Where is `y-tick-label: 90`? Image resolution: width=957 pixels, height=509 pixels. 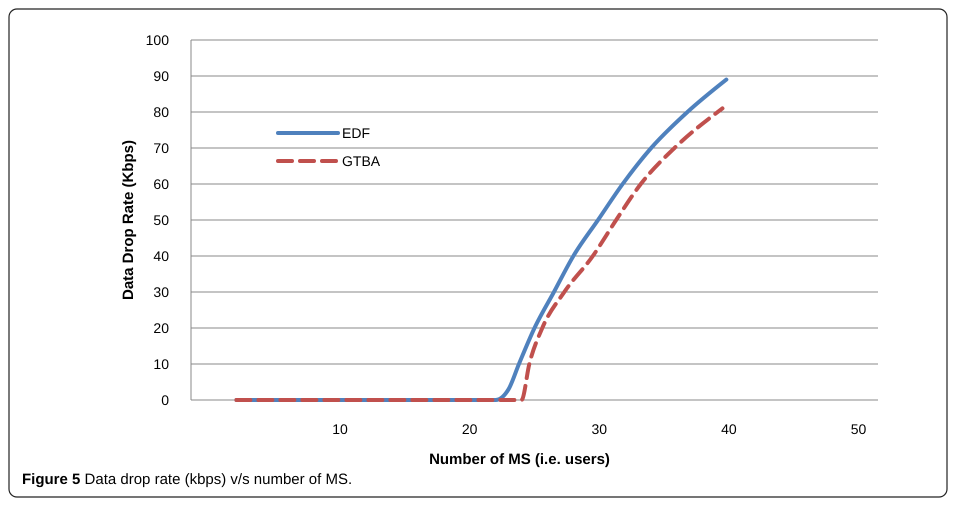 y-tick-label: 90 is located at coordinates (161, 76).